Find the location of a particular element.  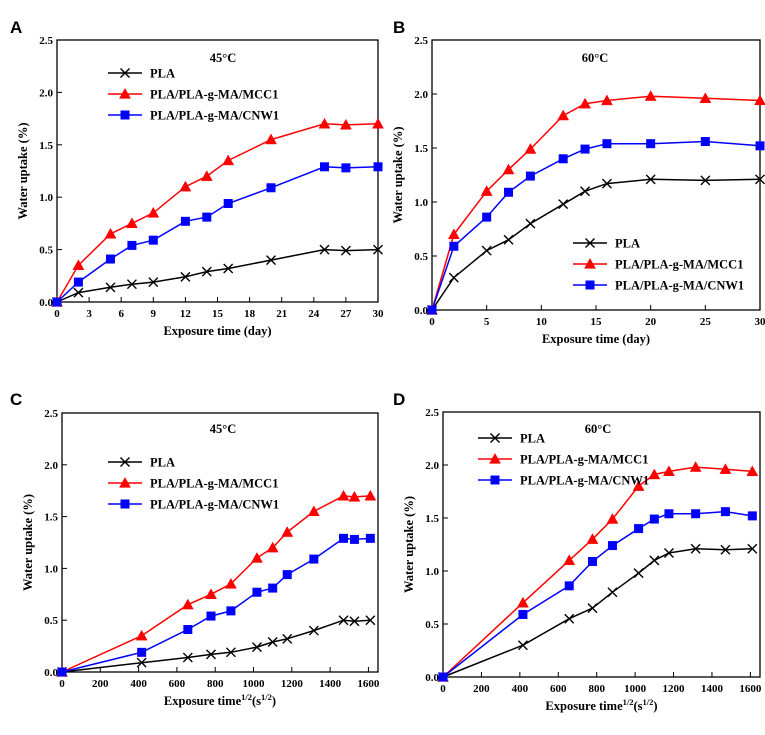

y-tick-label: 0.5 is located at coordinates (51, 621).